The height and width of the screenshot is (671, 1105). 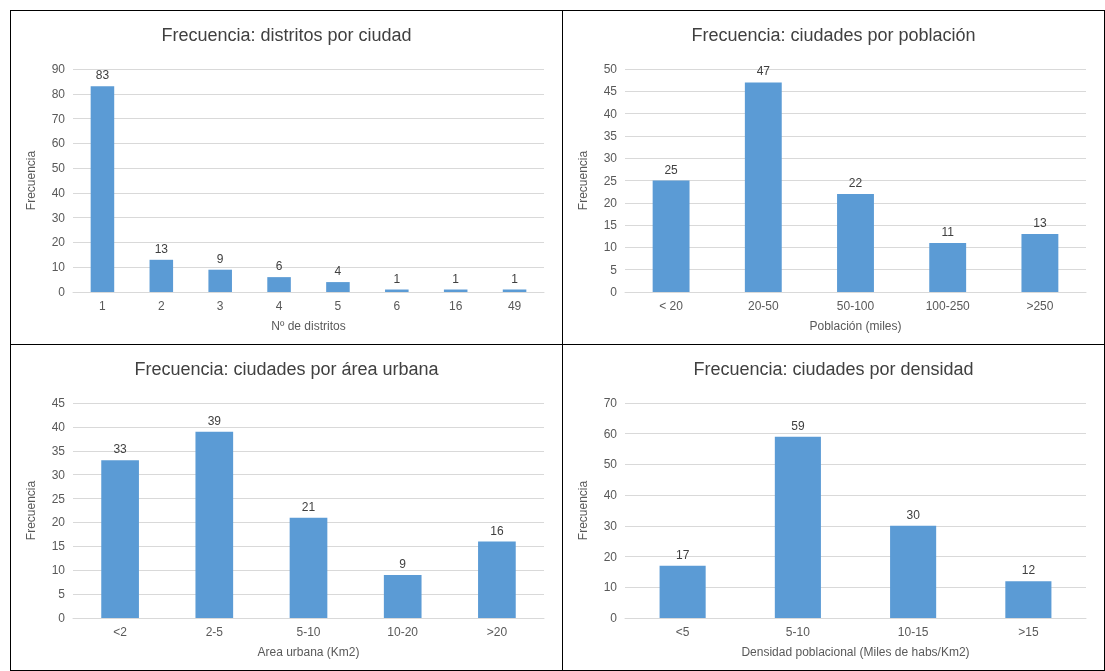 What do you see at coordinates (948, 231) in the screenshot?
I see `data-label: 11` at bounding box center [948, 231].